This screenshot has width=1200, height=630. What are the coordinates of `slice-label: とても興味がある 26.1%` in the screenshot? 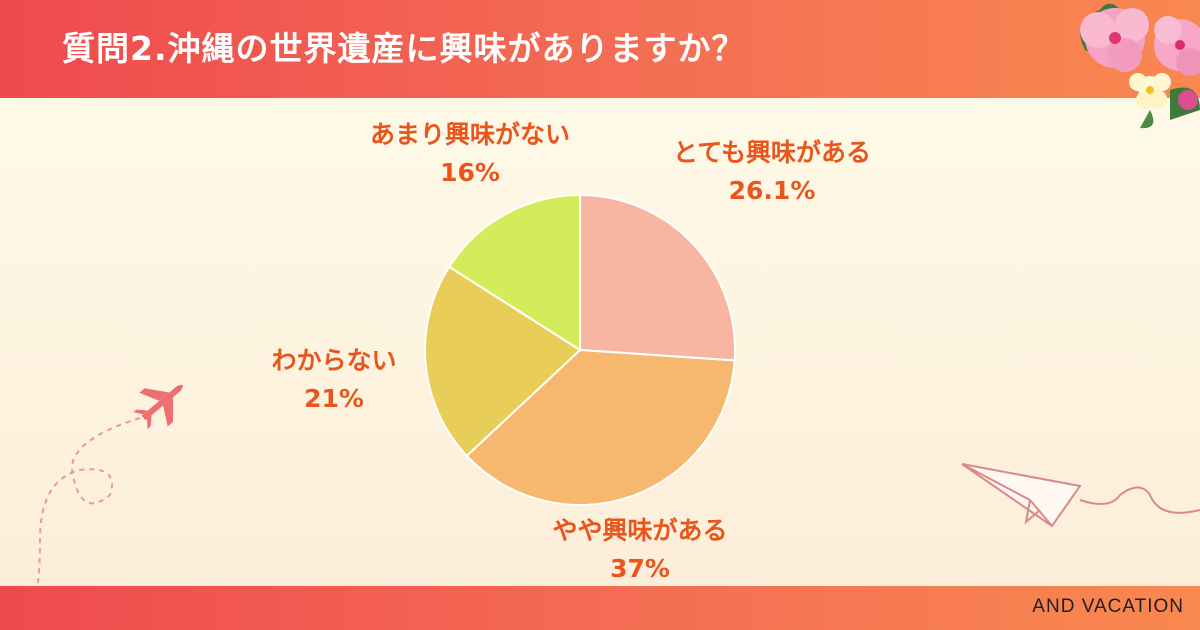 It's located at (772, 172).